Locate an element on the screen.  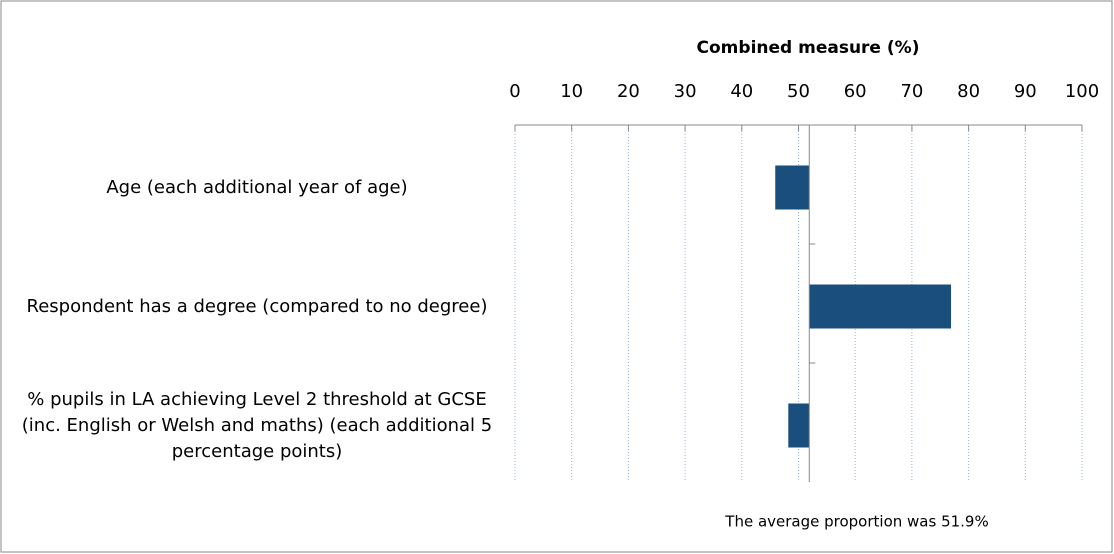
chart-title: Combined measure (%) is located at coordinates (808, 48).